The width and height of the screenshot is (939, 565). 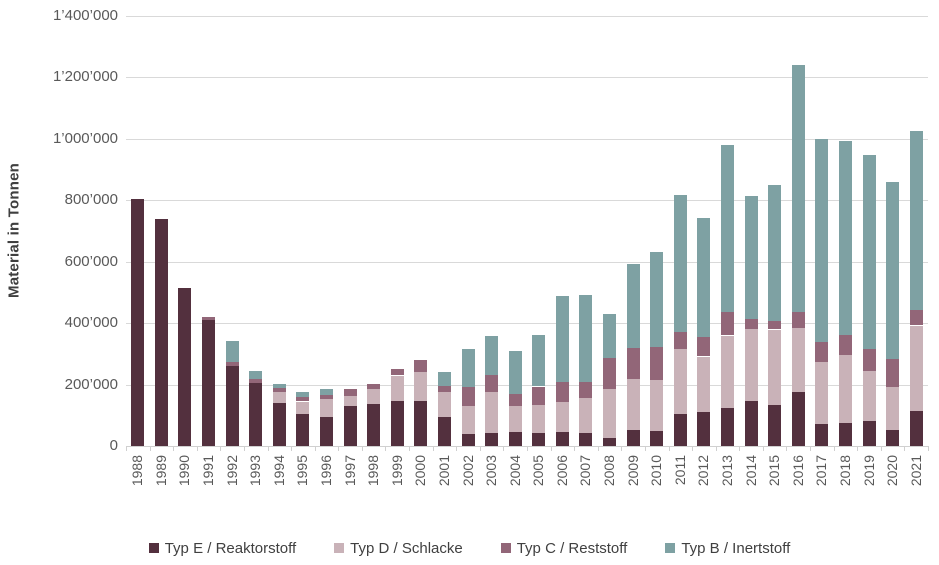 I want to click on legend-item: Typ E / Reaktorstoff, so click(x=222, y=548).